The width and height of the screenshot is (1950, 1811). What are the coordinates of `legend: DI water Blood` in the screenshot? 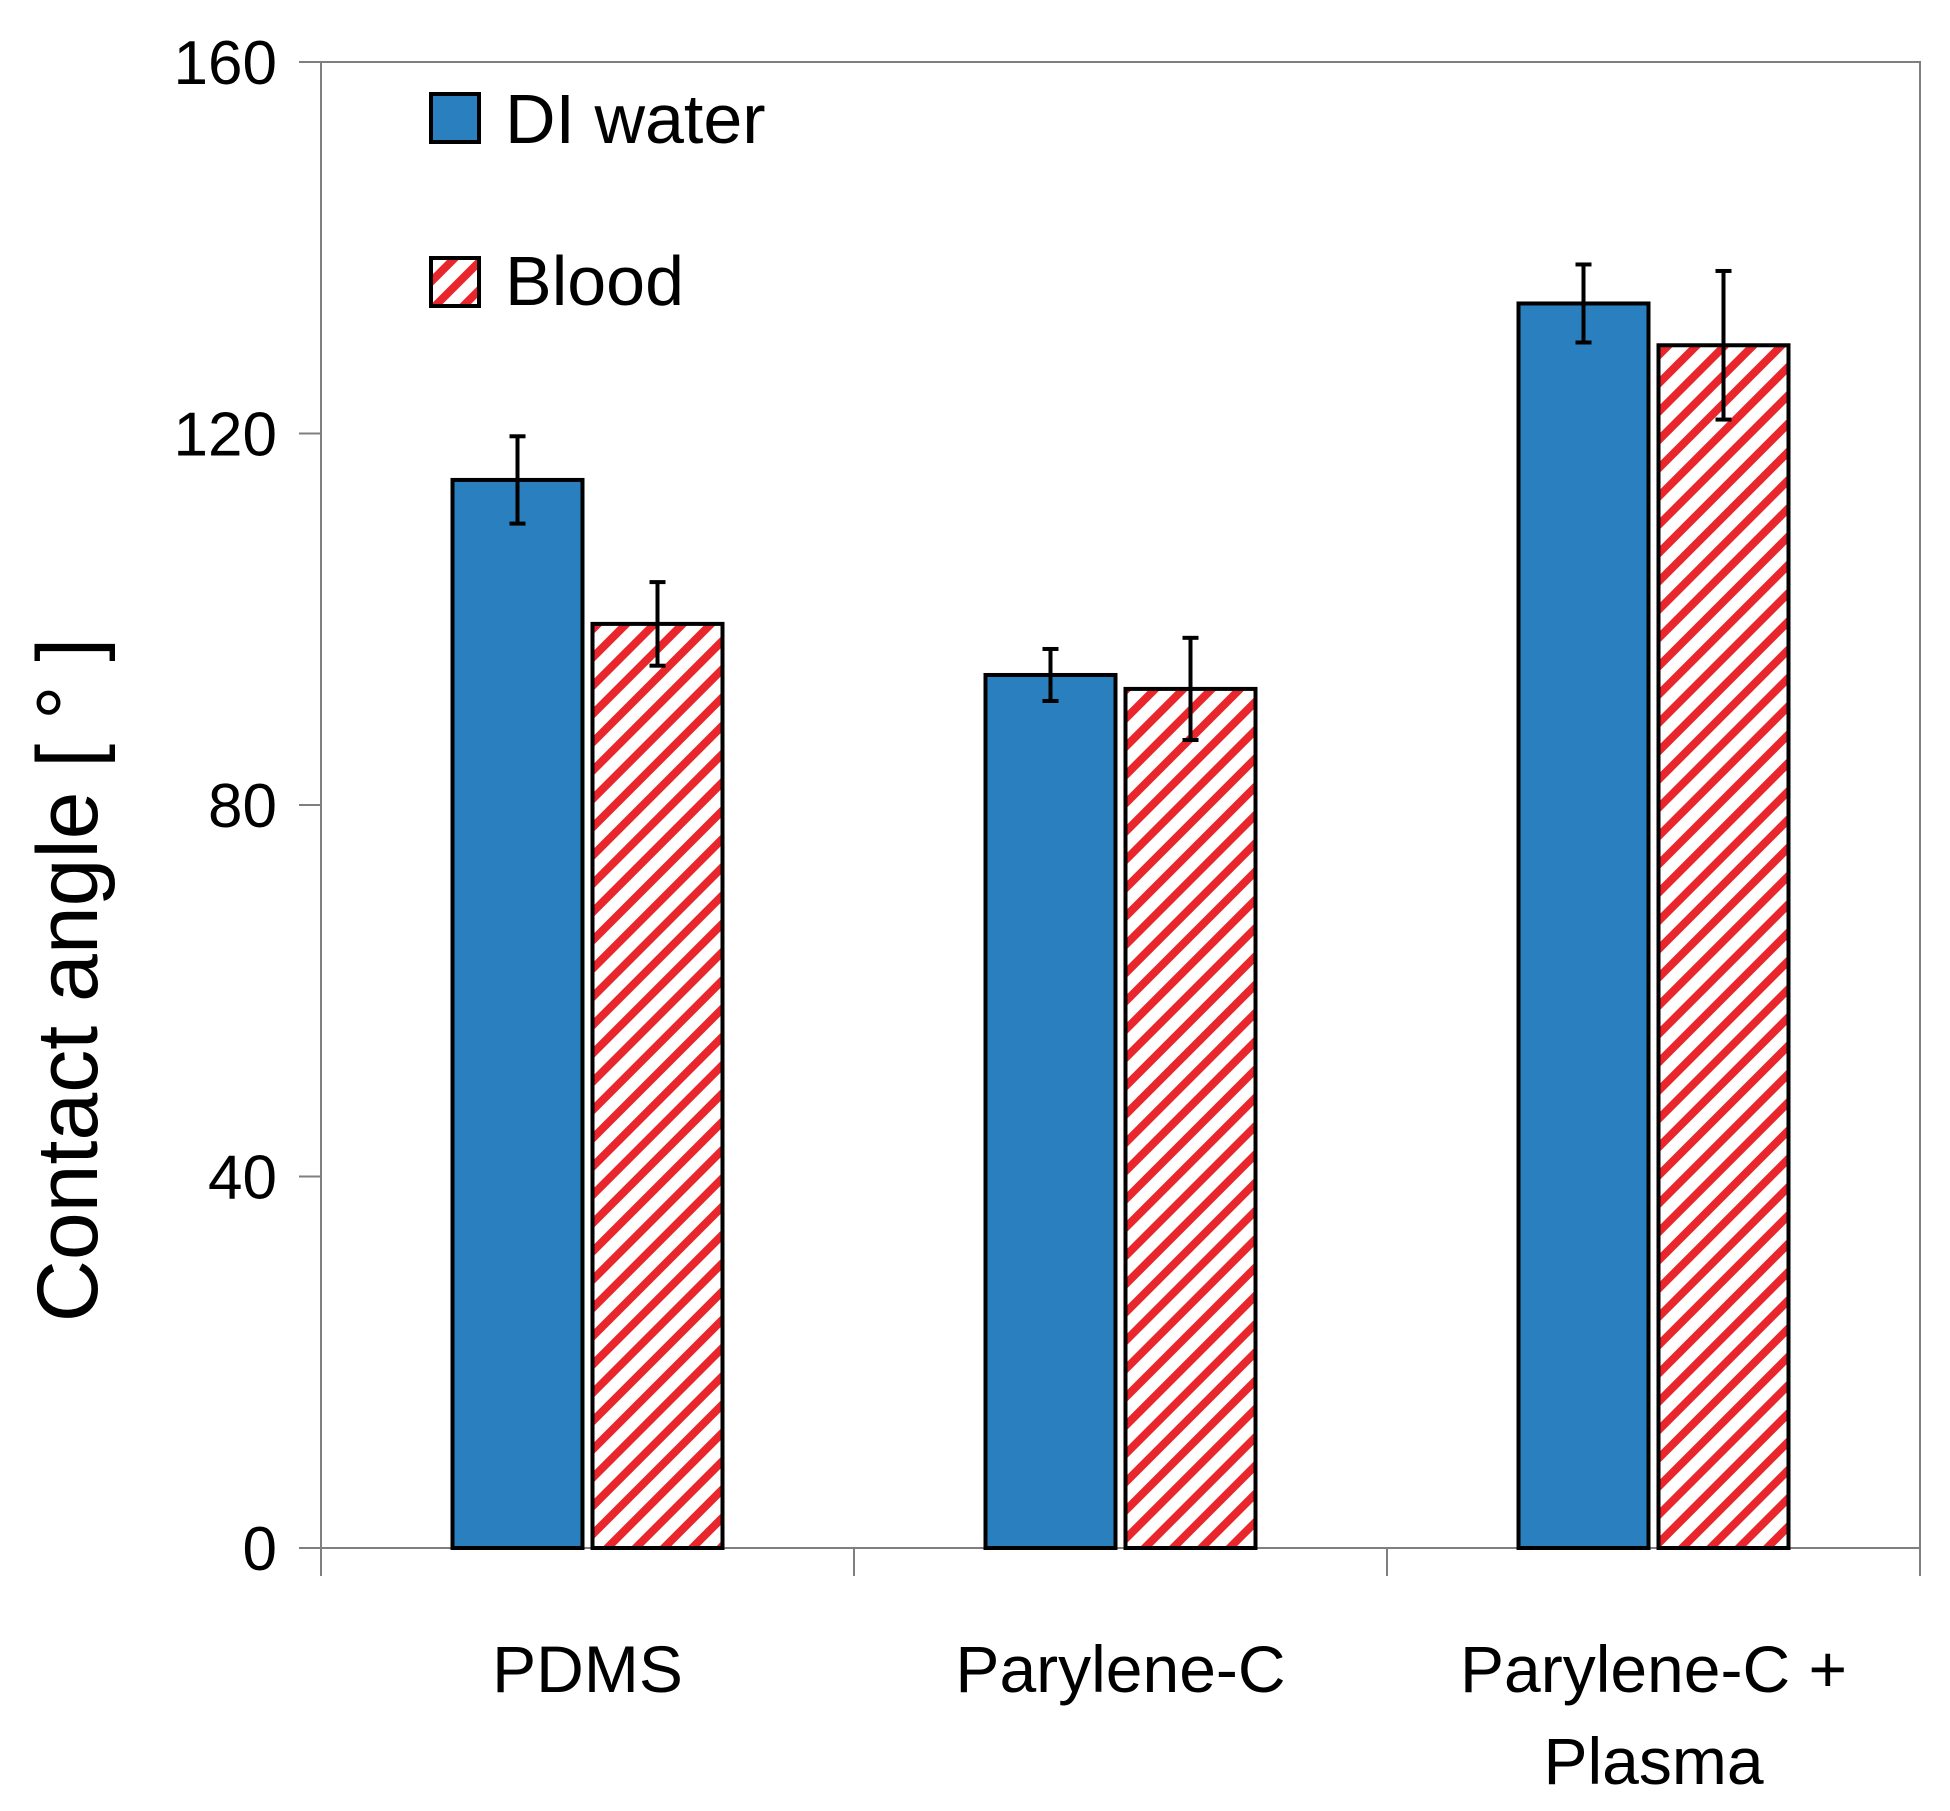 It's located at (597, 200).